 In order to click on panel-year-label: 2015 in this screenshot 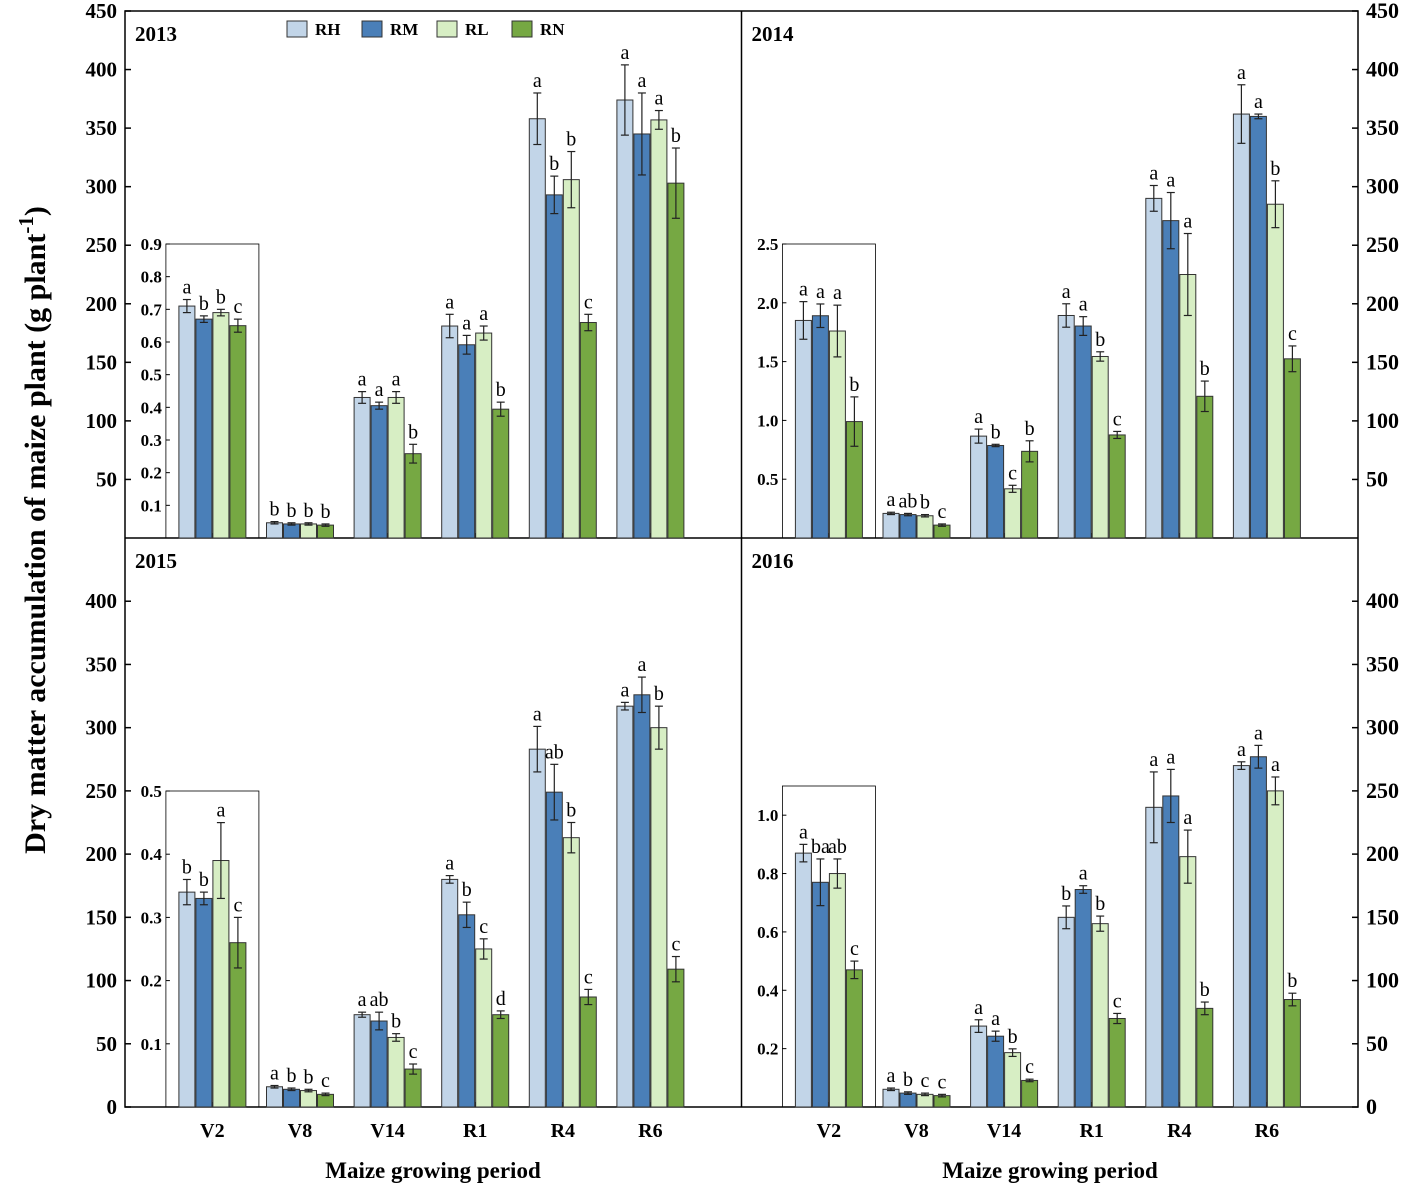, I will do `click(156, 561)`.